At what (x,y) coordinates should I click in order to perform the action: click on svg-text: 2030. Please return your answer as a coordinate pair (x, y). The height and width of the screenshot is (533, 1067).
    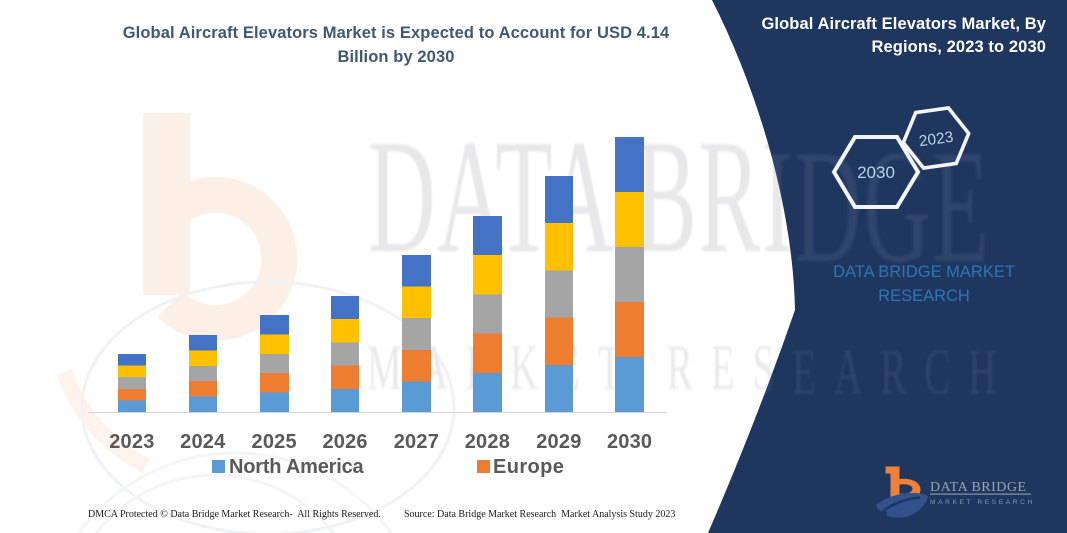
    Looking at the image, I should click on (876, 172).